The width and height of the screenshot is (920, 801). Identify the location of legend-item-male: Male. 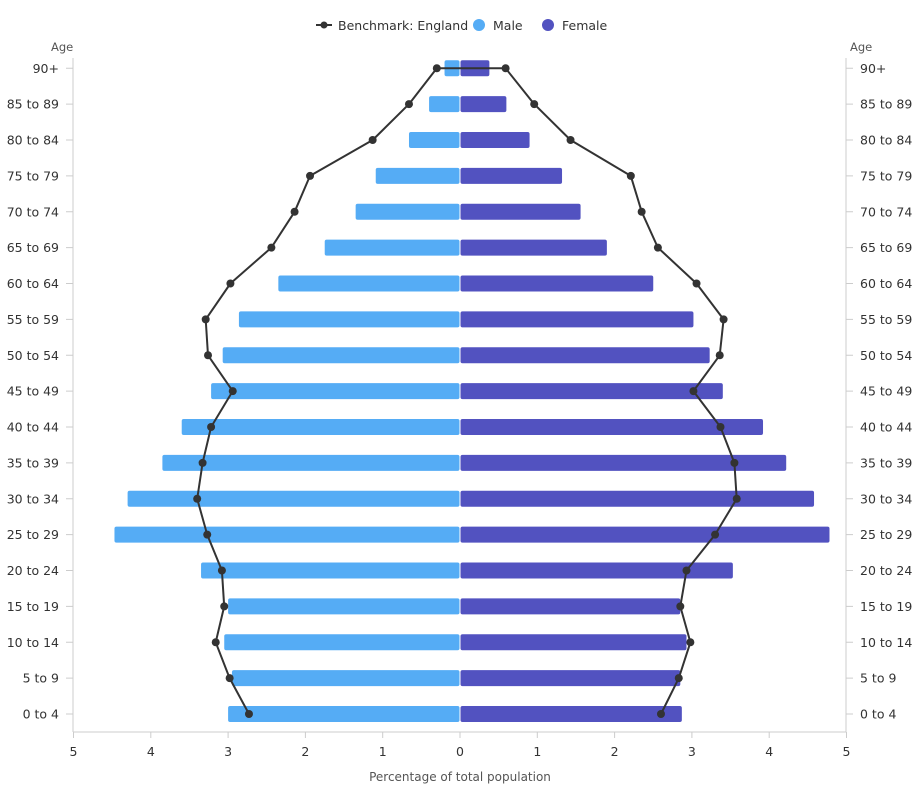
(498, 25).